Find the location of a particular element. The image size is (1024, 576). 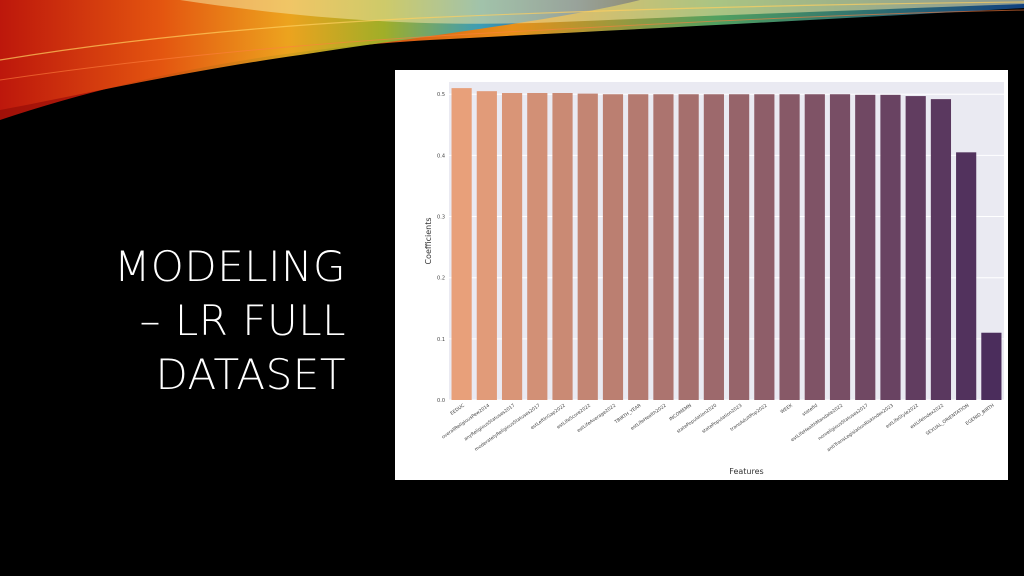

bar-week is located at coordinates (789, 247).